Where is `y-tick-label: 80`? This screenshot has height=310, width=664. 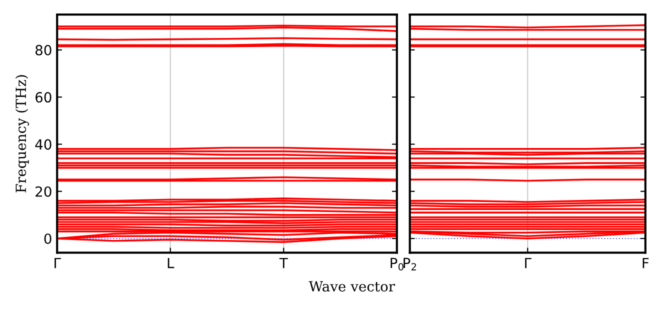 y-tick-label: 80 is located at coordinates (44, 50).